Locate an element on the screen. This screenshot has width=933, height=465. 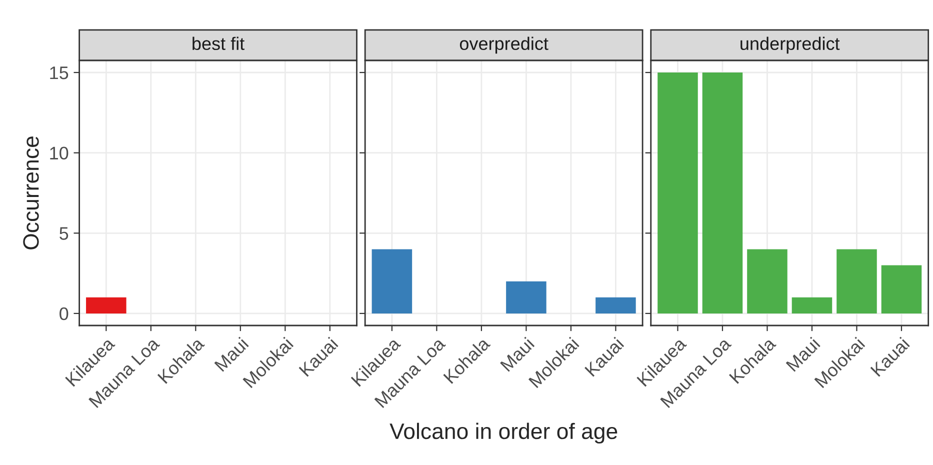
y-tick-label: 0 is located at coordinates (64, 313).